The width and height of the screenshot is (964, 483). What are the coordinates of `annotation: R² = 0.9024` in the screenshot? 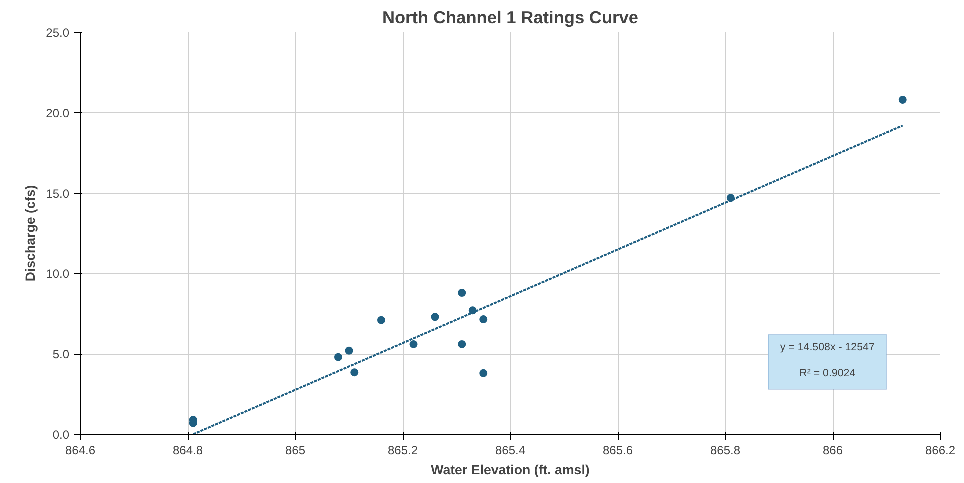 It's located at (828, 373).